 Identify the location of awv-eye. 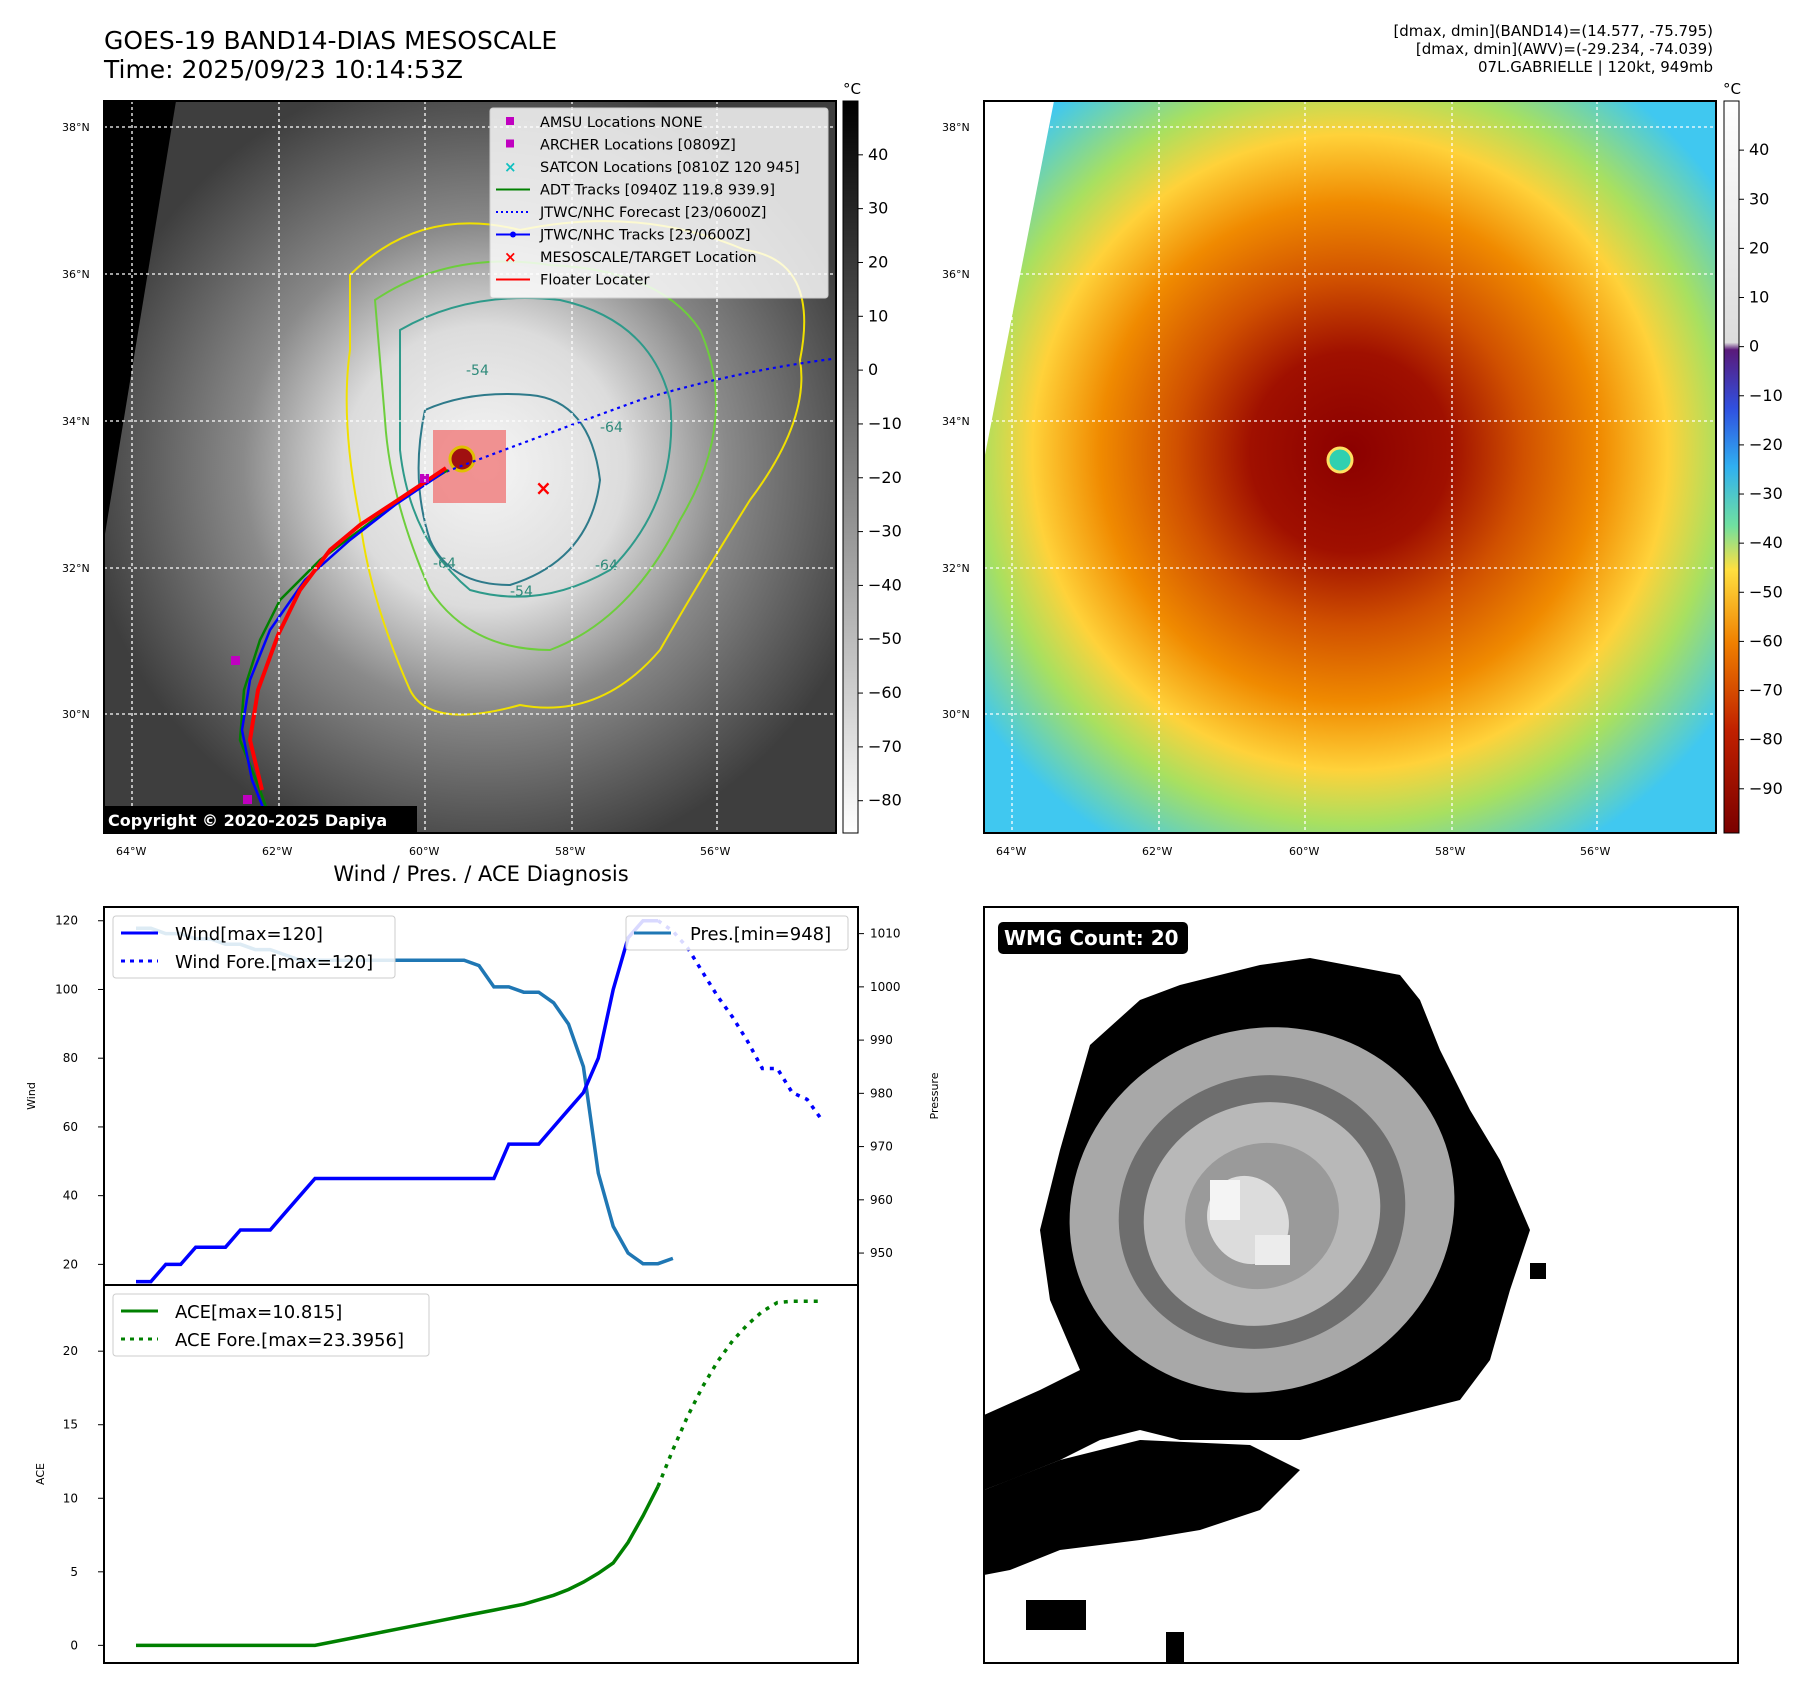
(1340, 460).